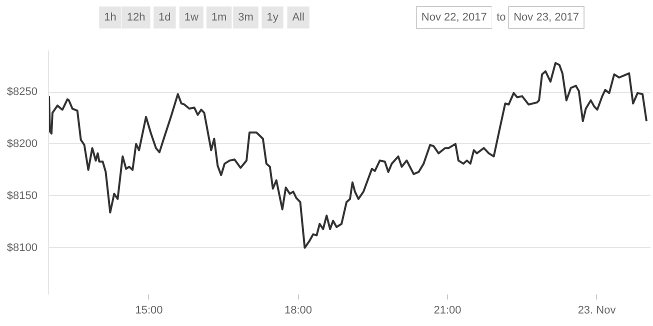  I want to click on text: 1w, so click(191, 18).